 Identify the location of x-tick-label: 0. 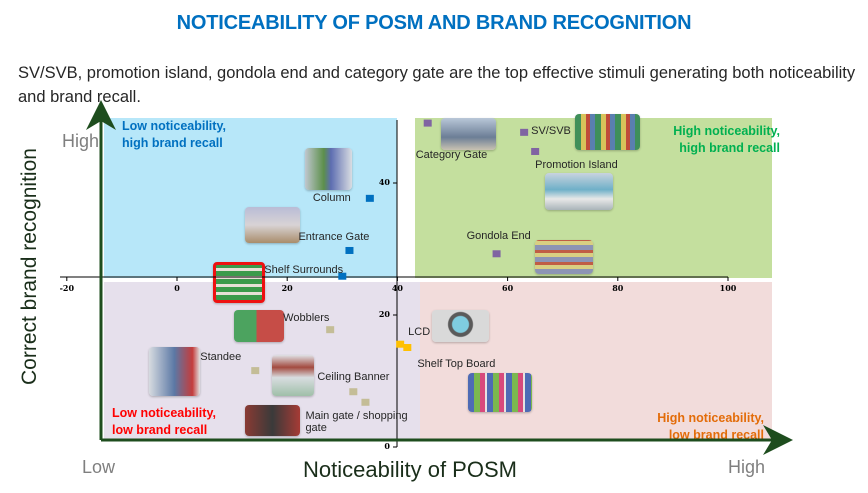
(177, 288).